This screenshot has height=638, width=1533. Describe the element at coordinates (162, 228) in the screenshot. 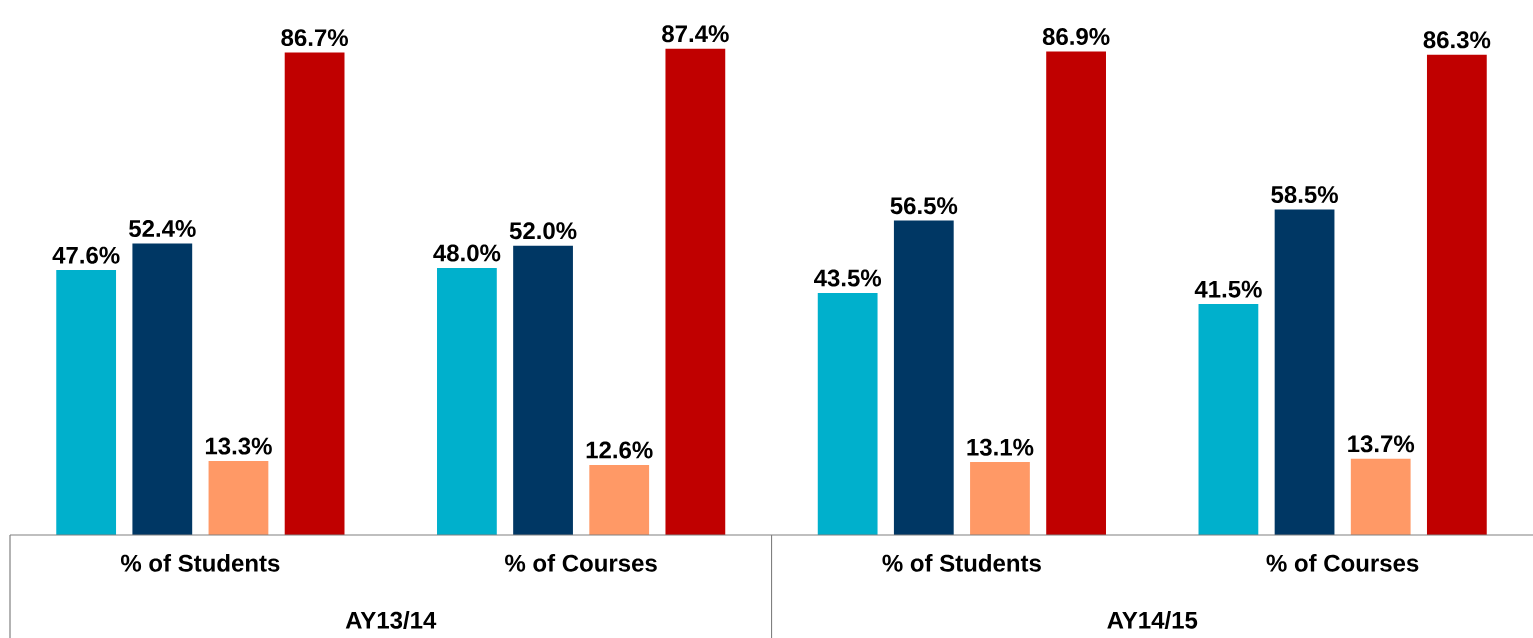

I see `data-label: 52.4%` at that location.